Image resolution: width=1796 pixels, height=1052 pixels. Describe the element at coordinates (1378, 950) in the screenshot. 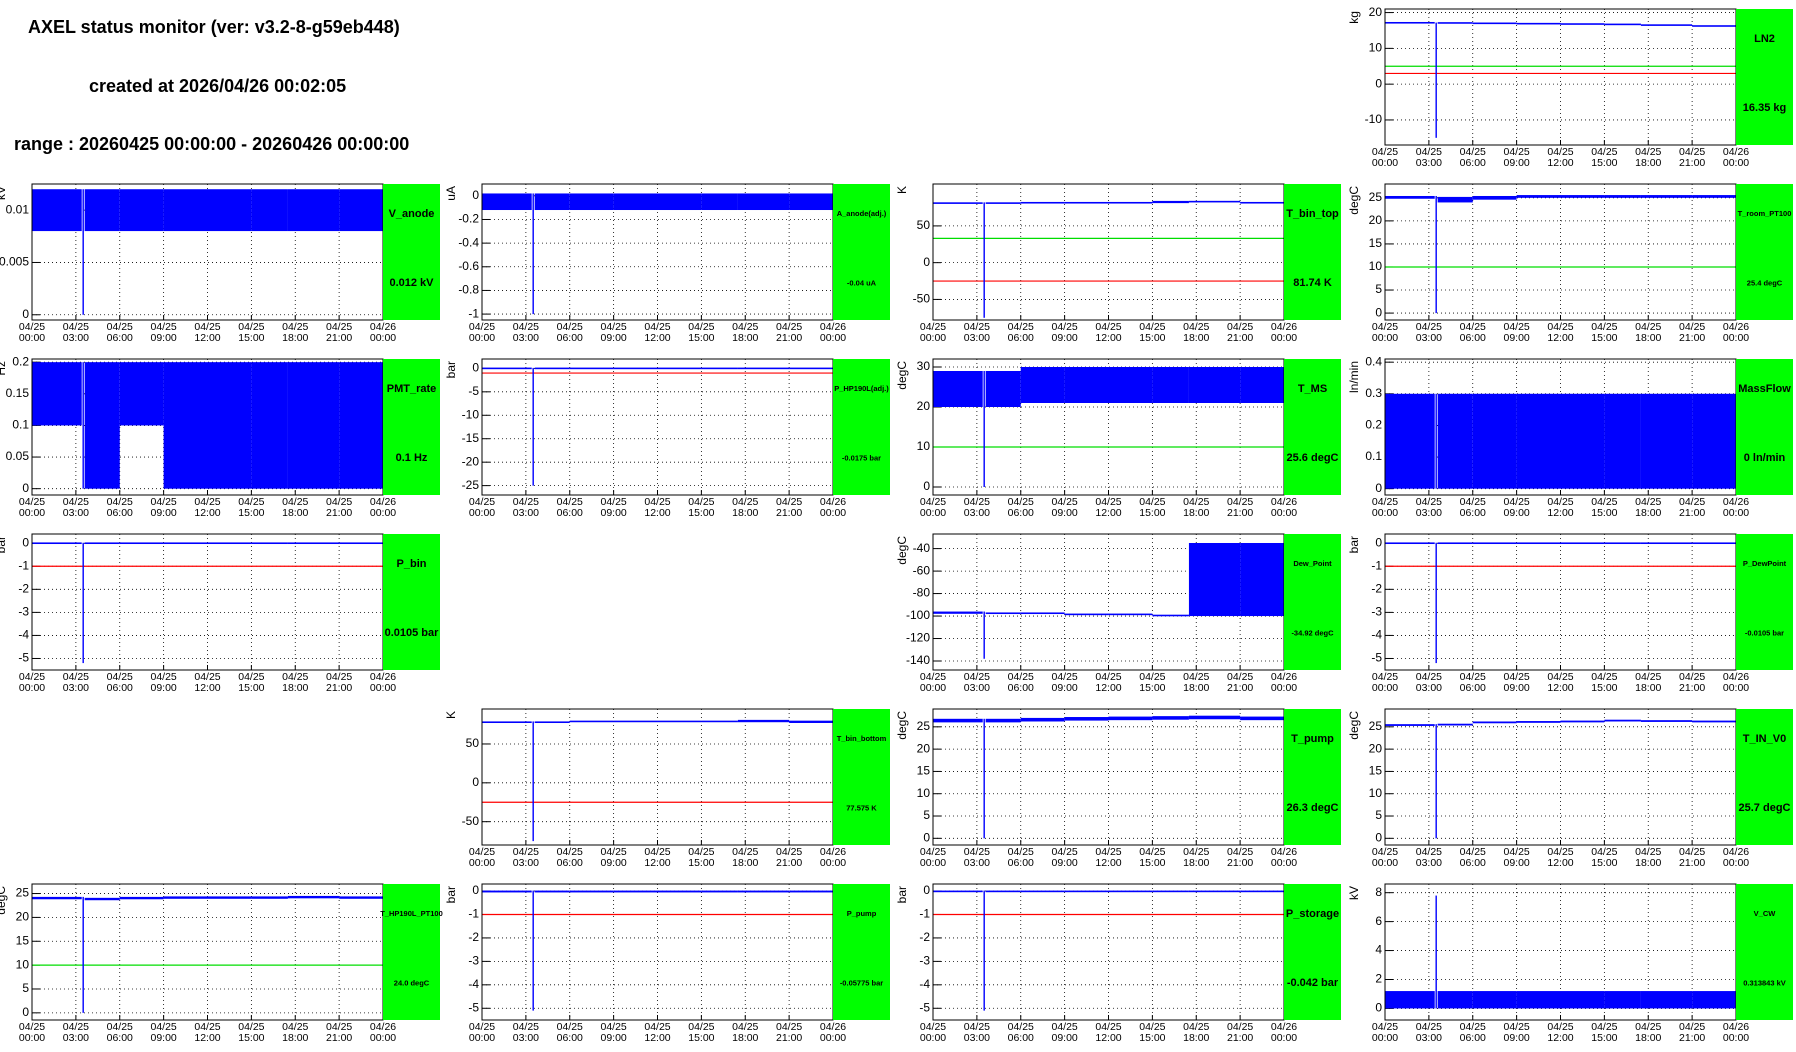

I see `y-tick-label: 4` at that location.